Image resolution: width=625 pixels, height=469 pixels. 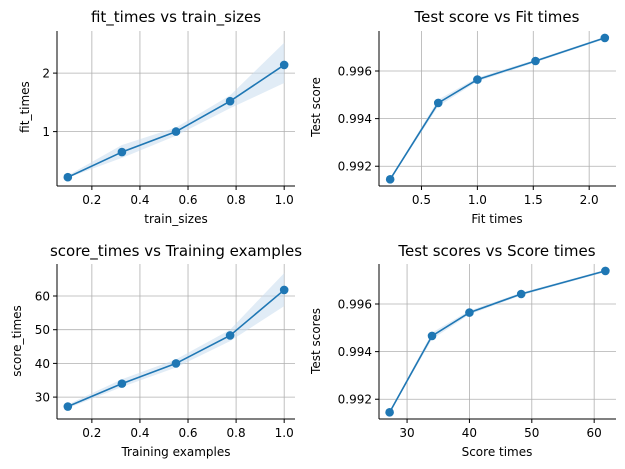 What do you see at coordinates (17, 341) in the screenshot?
I see `y-axis-label: score_times` at bounding box center [17, 341].